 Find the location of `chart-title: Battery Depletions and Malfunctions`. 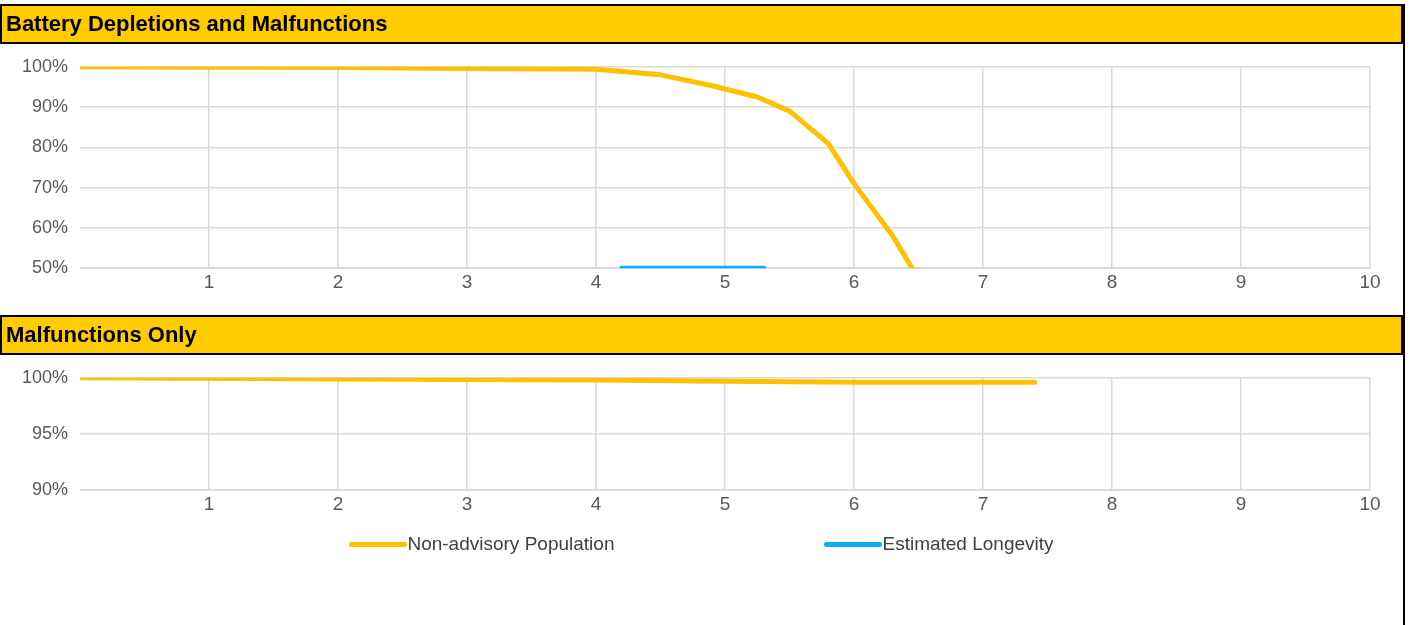

chart-title: Battery Depletions and Malfunctions is located at coordinates (701, 24).